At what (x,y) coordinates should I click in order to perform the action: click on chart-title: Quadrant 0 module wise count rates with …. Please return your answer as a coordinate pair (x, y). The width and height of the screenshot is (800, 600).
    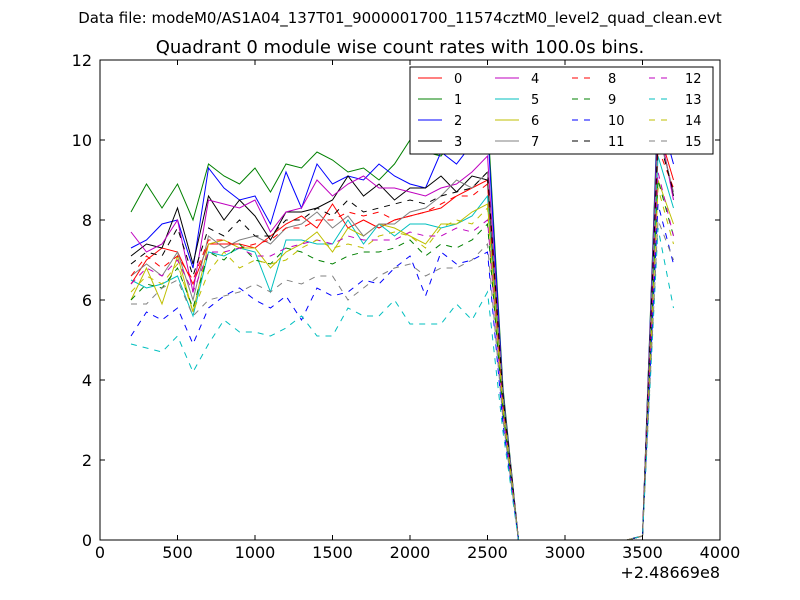
    Looking at the image, I should click on (400, 47).